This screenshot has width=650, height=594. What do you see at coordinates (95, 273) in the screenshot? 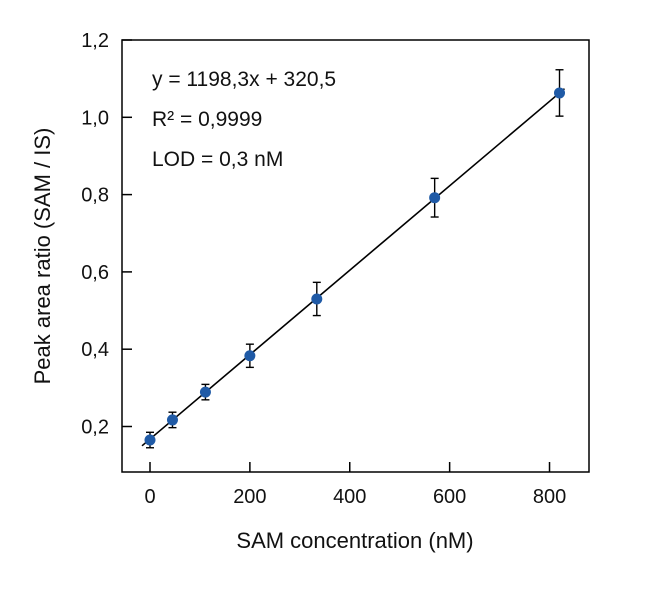
I see `y-tick-label: 0,6` at bounding box center [95, 273].